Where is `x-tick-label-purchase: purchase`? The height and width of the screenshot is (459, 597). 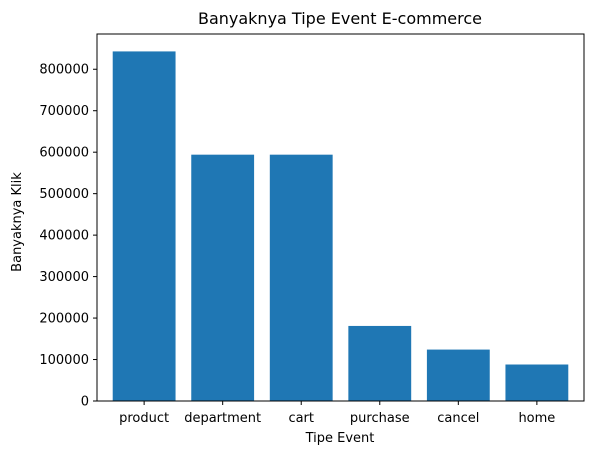 x-tick-label-purchase: purchase is located at coordinates (380, 418).